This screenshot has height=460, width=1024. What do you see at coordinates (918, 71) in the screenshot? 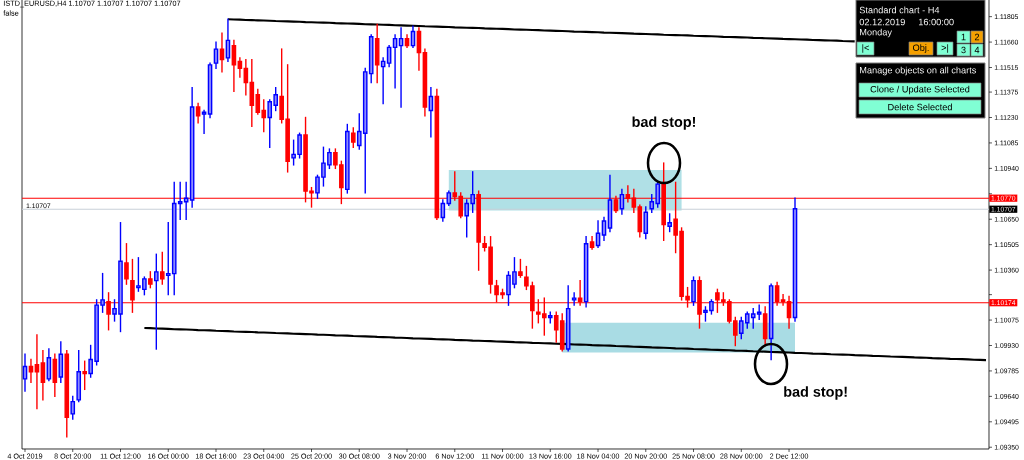
I see `annotation: Manage objects on all charts` at bounding box center [918, 71].